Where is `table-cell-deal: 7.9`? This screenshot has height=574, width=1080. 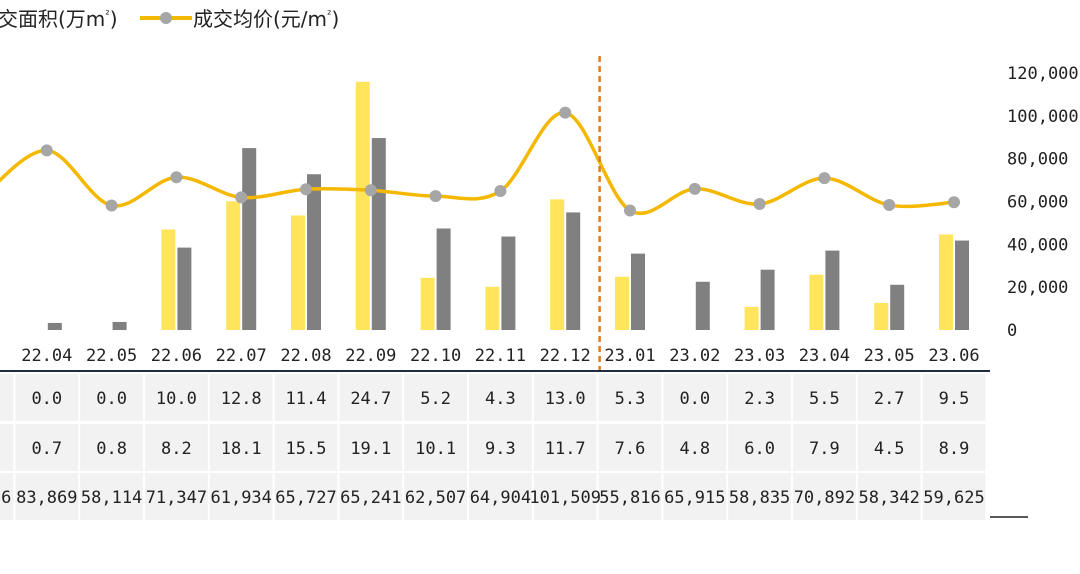
table-cell-deal: 7.9 is located at coordinates (824, 449).